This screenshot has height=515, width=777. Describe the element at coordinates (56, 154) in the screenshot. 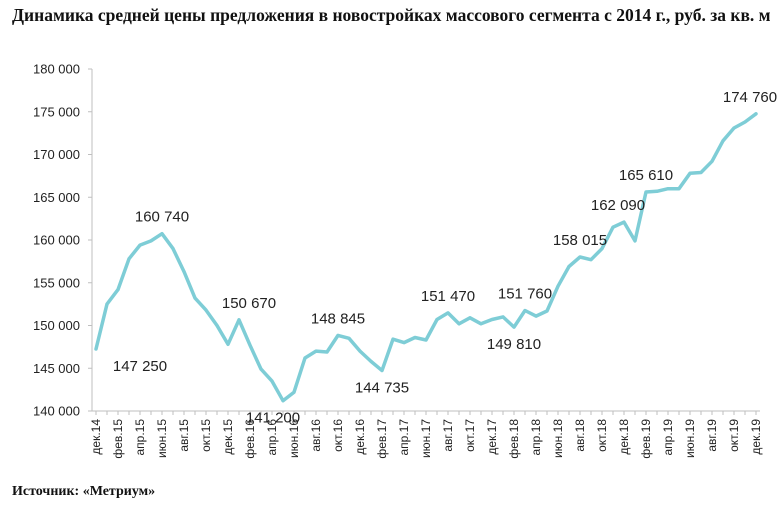

I see `y-tick-label: 170 000` at that location.